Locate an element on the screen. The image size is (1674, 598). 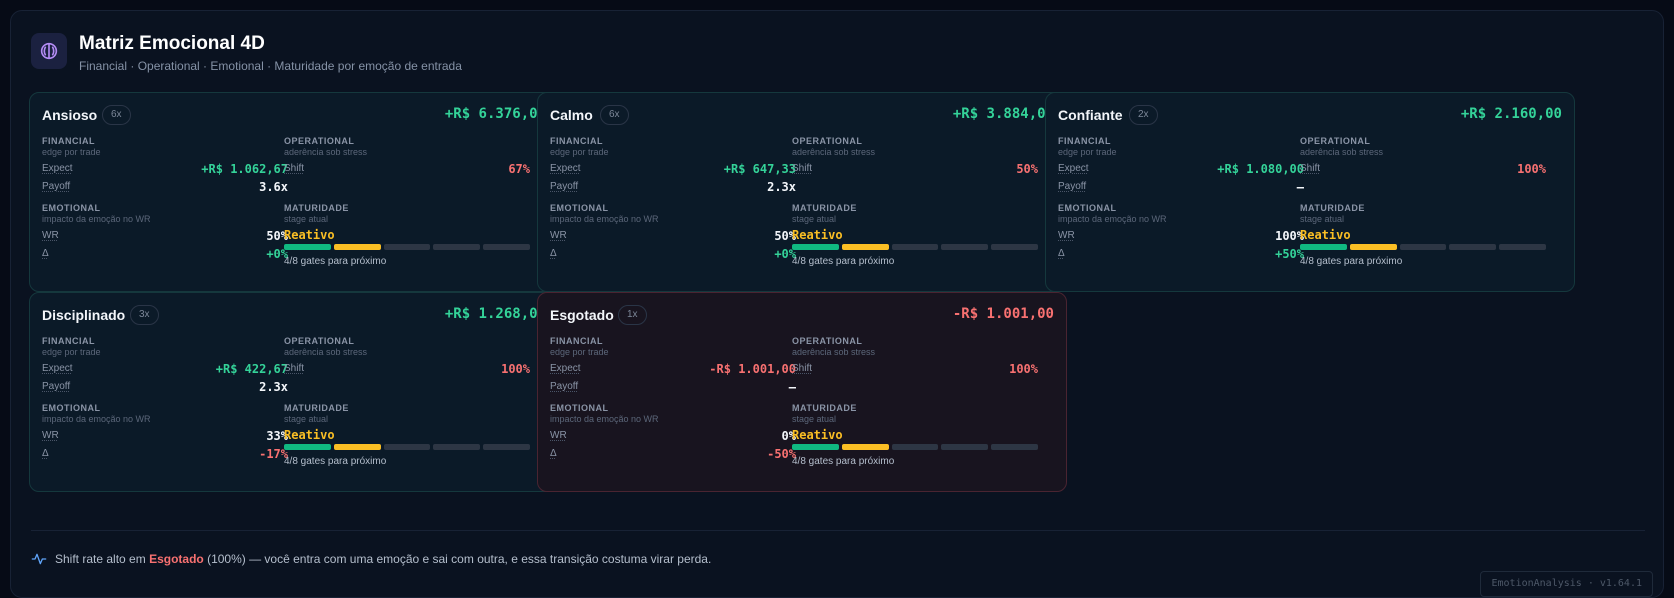
shift-value: 67% is located at coordinates (519, 169).